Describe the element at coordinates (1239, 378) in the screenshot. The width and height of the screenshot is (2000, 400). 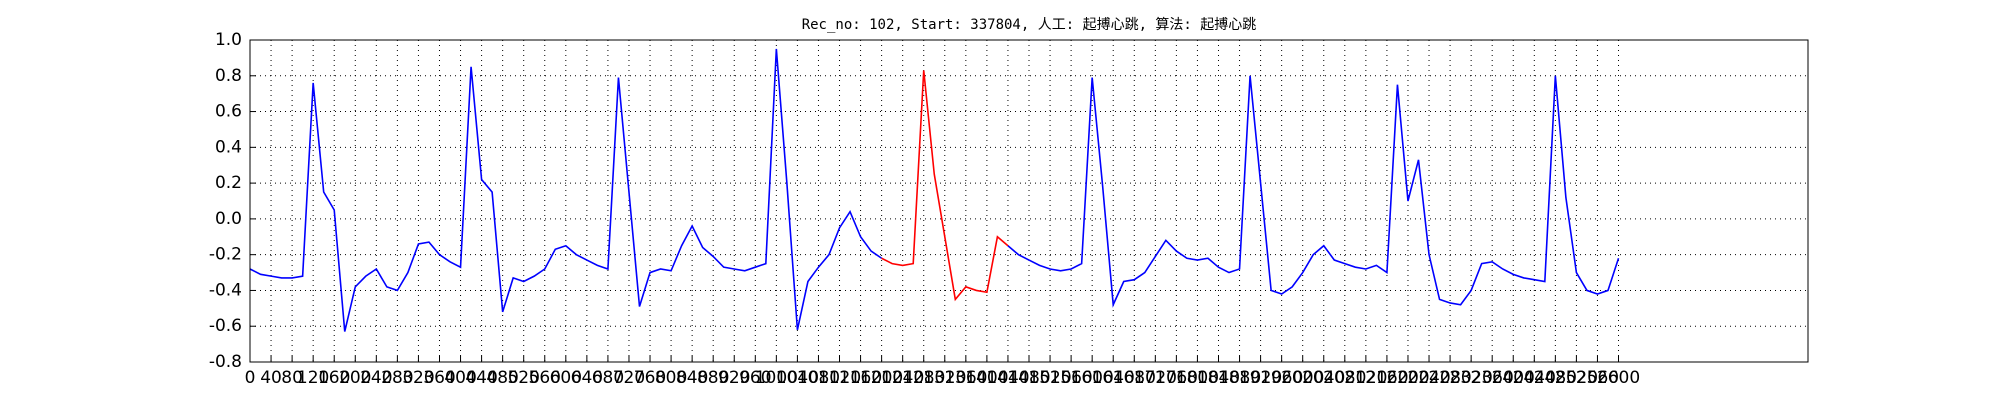
I see `x-tick-label: 1880` at that location.